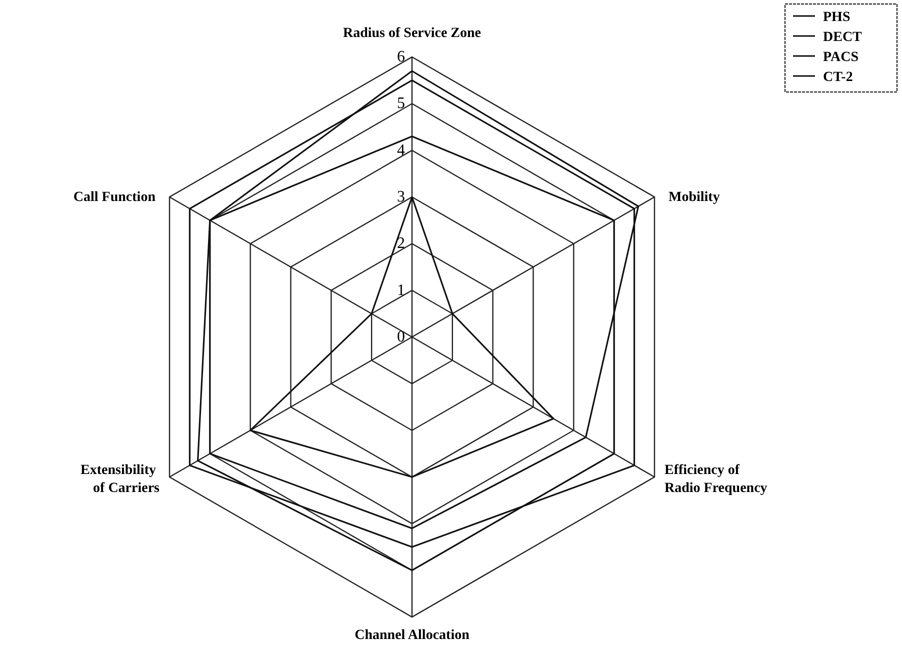  What do you see at coordinates (412, 635) in the screenshot?
I see `spoke-label: Channel Allocation` at bounding box center [412, 635].